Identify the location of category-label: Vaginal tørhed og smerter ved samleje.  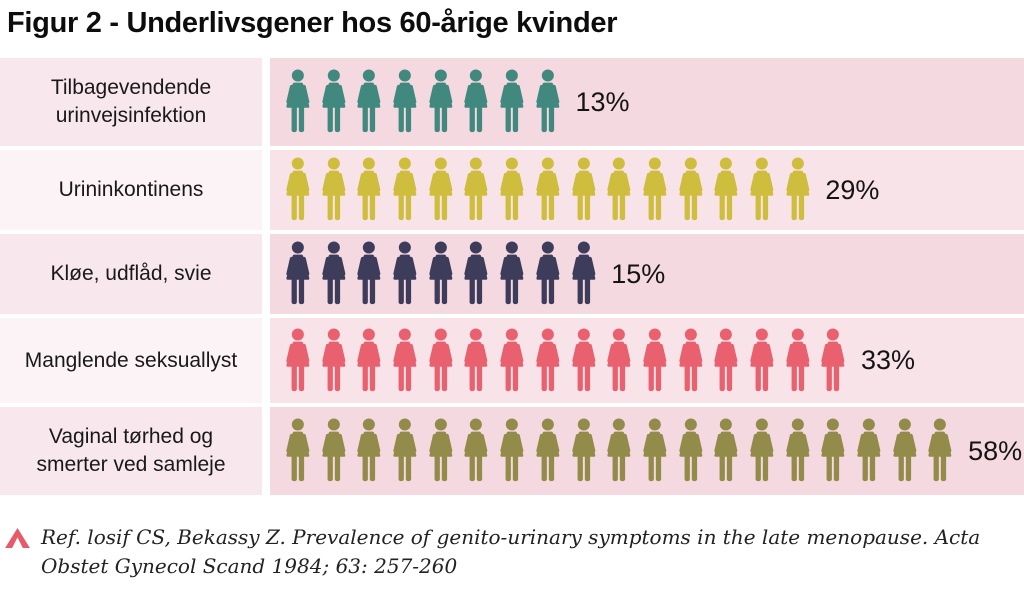
(131, 450).